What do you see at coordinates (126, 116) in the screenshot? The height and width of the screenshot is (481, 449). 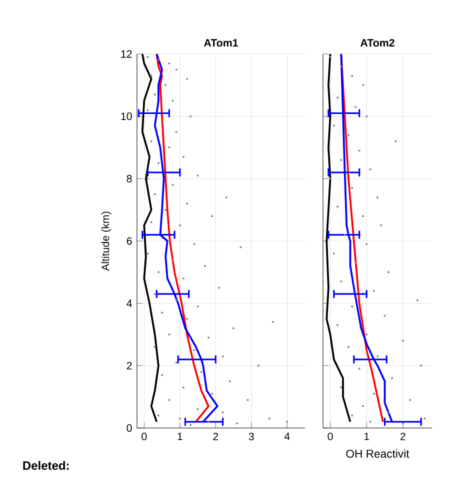 I see `y-tick-label: 10` at bounding box center [126, 116].